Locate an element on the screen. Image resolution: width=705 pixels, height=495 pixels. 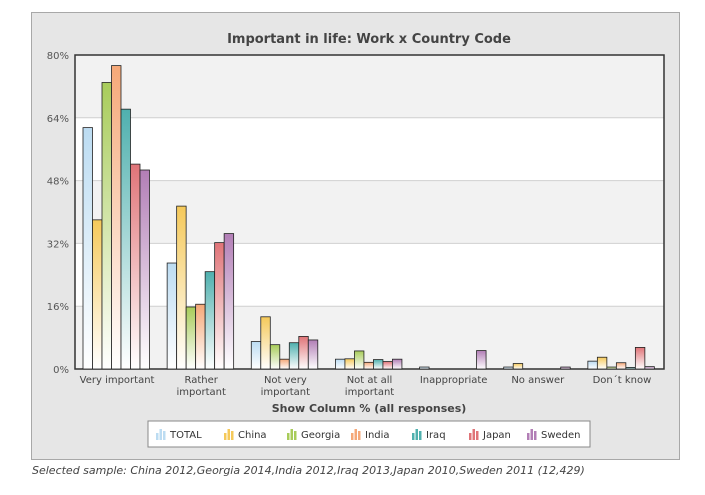
y-tick-label: 64% is located at coordinates (58, 119).